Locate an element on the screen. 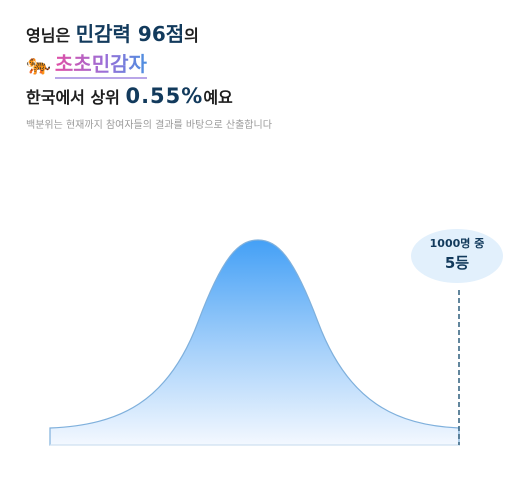  rank-suffix: 예요 is located at coordinates (218, 97).